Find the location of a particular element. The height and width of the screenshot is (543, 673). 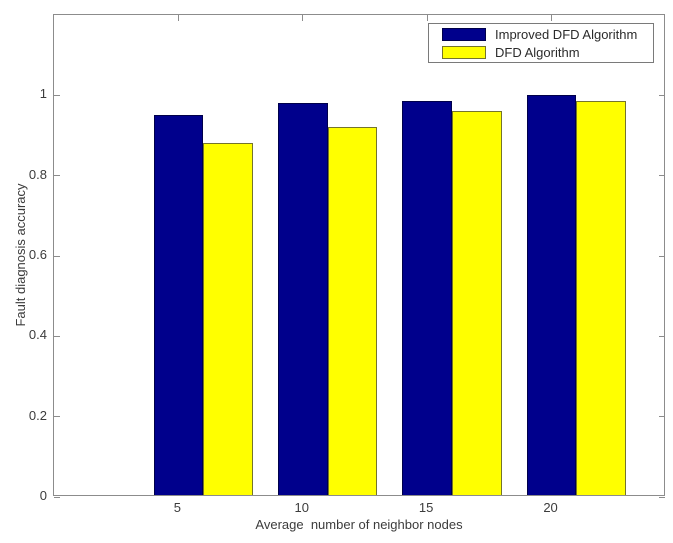

bar-dfd-x10 is located at coordinates (352, 311).